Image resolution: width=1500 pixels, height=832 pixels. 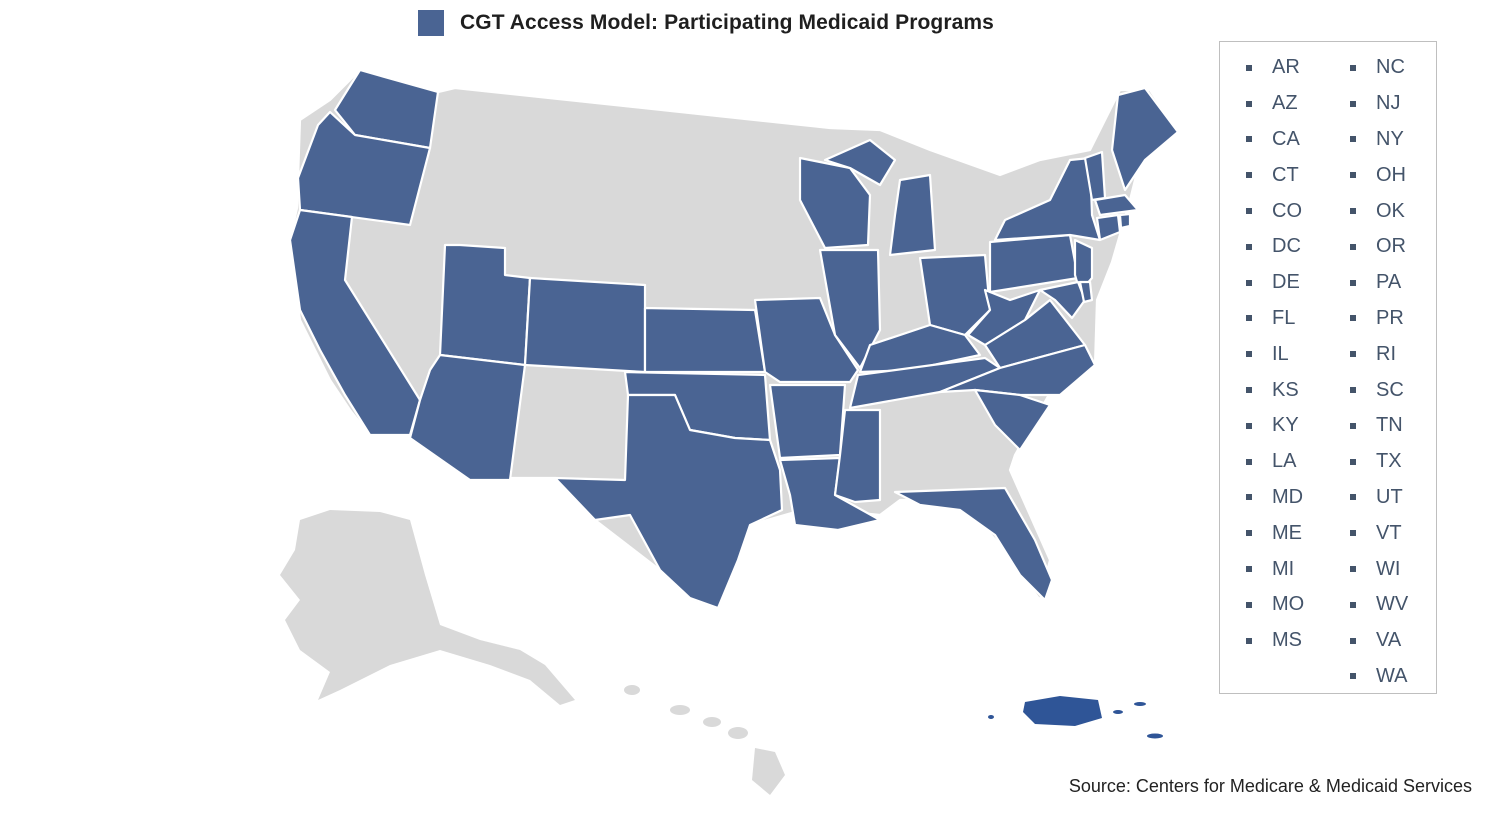 I want to click on legend-state-item: WV, so click(x=1379, y=605).